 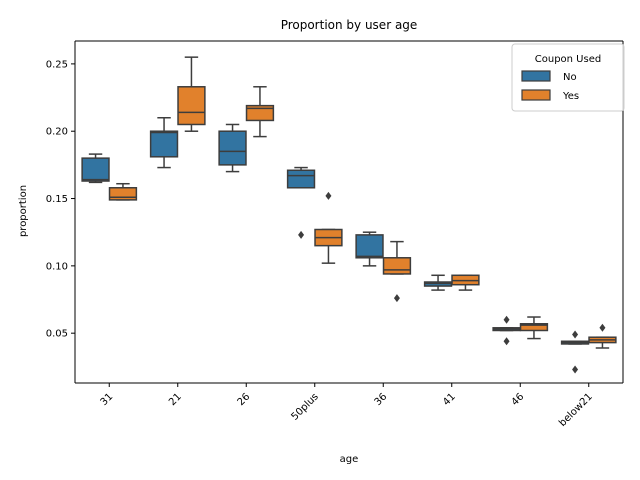 What do you see at coordinates (536, 95) in the screenshot?
I see `legend-swatch-yes` at bounding box center [536, 95].